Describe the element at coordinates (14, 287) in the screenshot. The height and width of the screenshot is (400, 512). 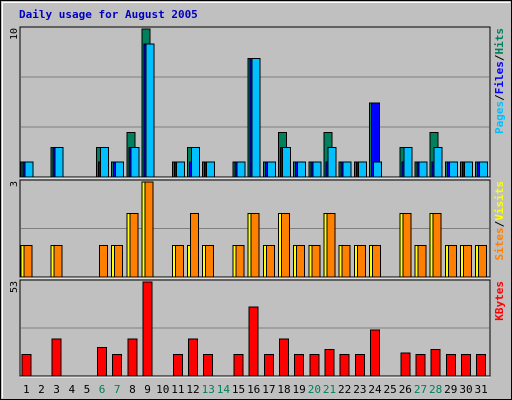
I see `y-max-label: 53` at that location.